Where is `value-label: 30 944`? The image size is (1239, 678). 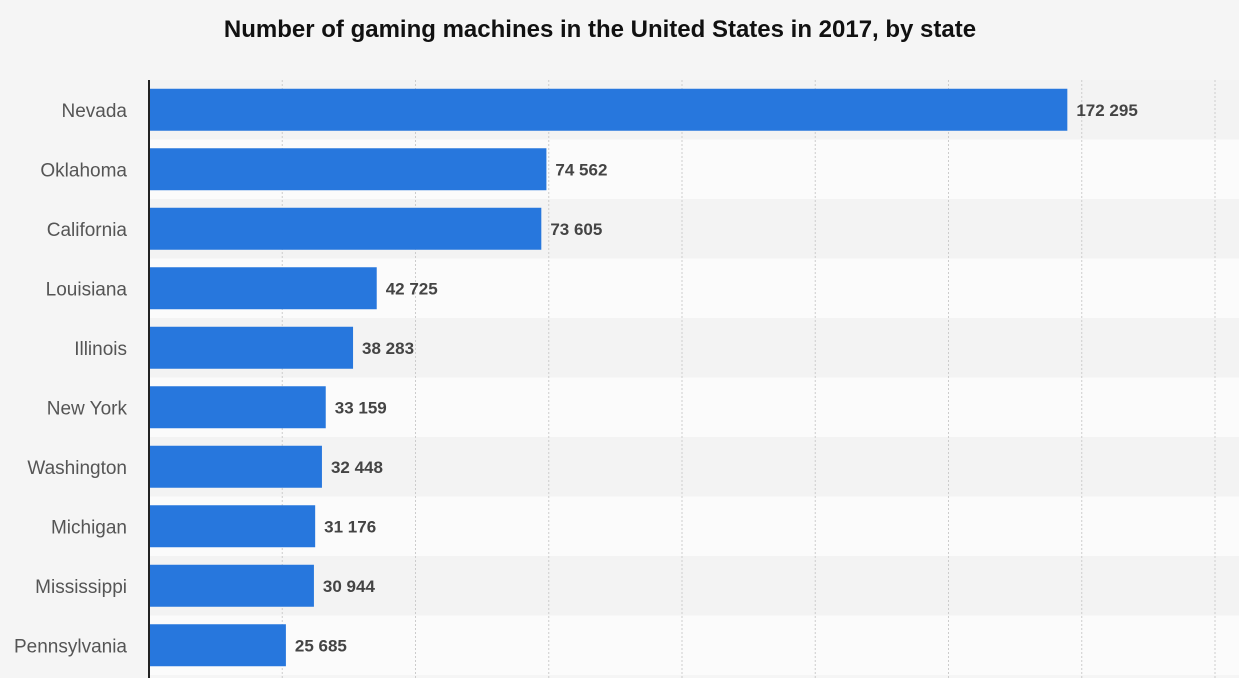
value-label: 30 944 is located at coordinates (349, 586).